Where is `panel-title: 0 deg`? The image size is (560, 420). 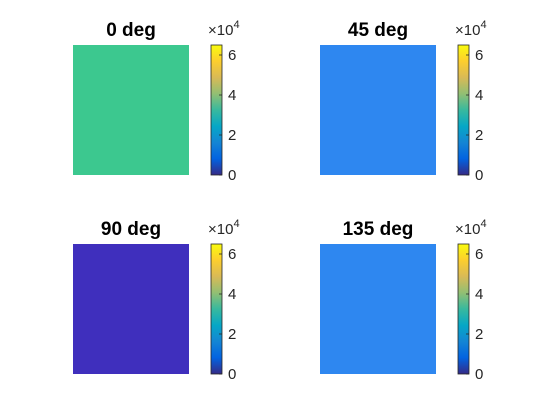
panel-title: 0 deg is located at coordinates (131, 30).